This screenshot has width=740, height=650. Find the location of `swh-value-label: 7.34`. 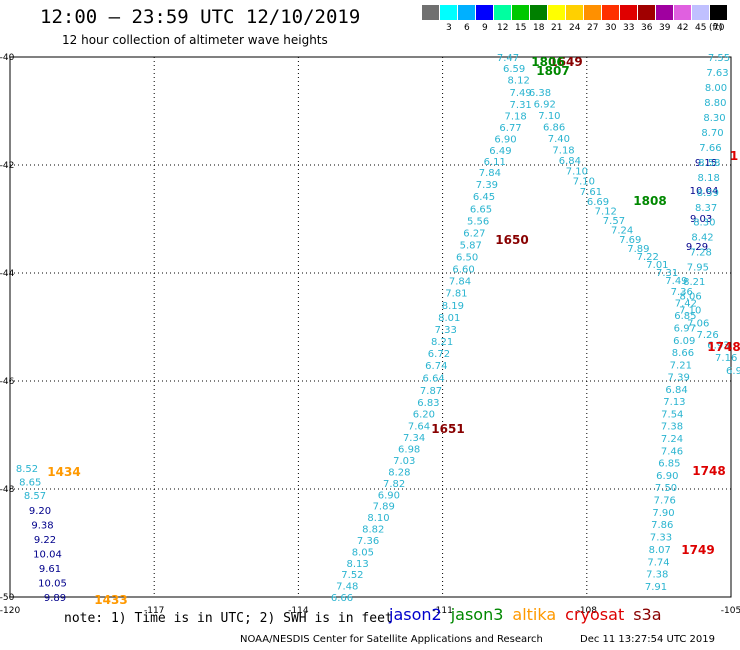

swh-value-label: 7.34 is located at coordinates (414, 438).